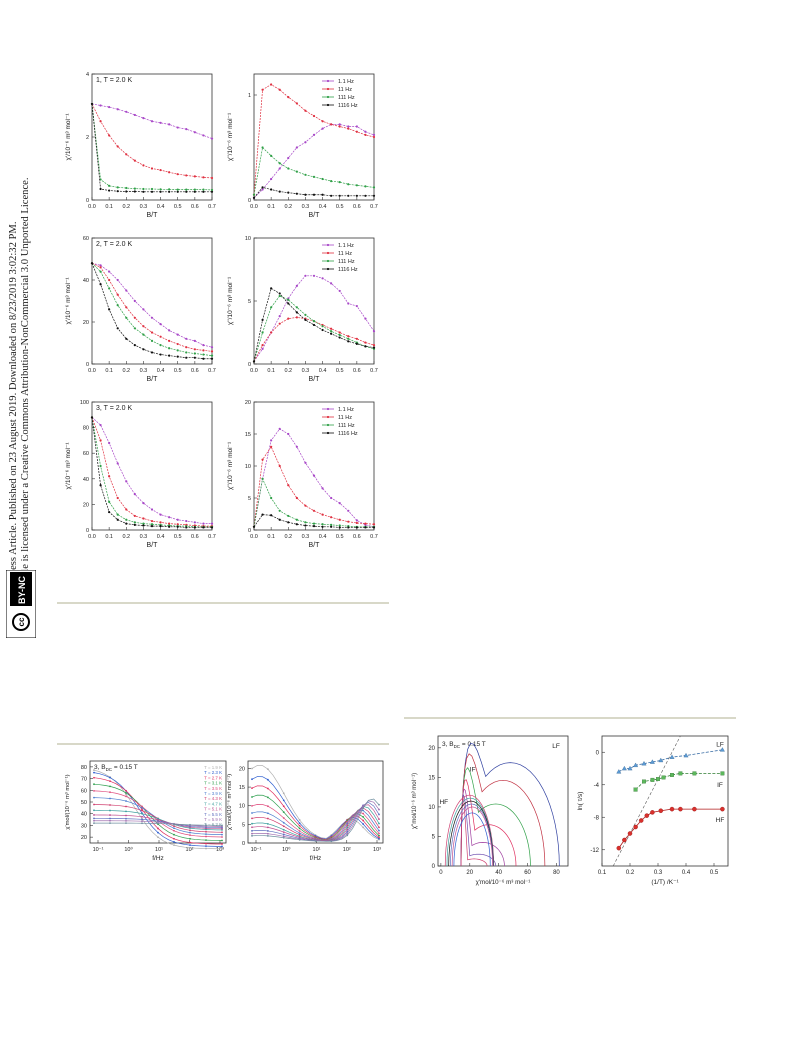  Describe the element at coordinates (230, 136) in the screenshot. I see `y-axis-label: χ''/10⁻⁶ m³ mol⁻¹` at that location.